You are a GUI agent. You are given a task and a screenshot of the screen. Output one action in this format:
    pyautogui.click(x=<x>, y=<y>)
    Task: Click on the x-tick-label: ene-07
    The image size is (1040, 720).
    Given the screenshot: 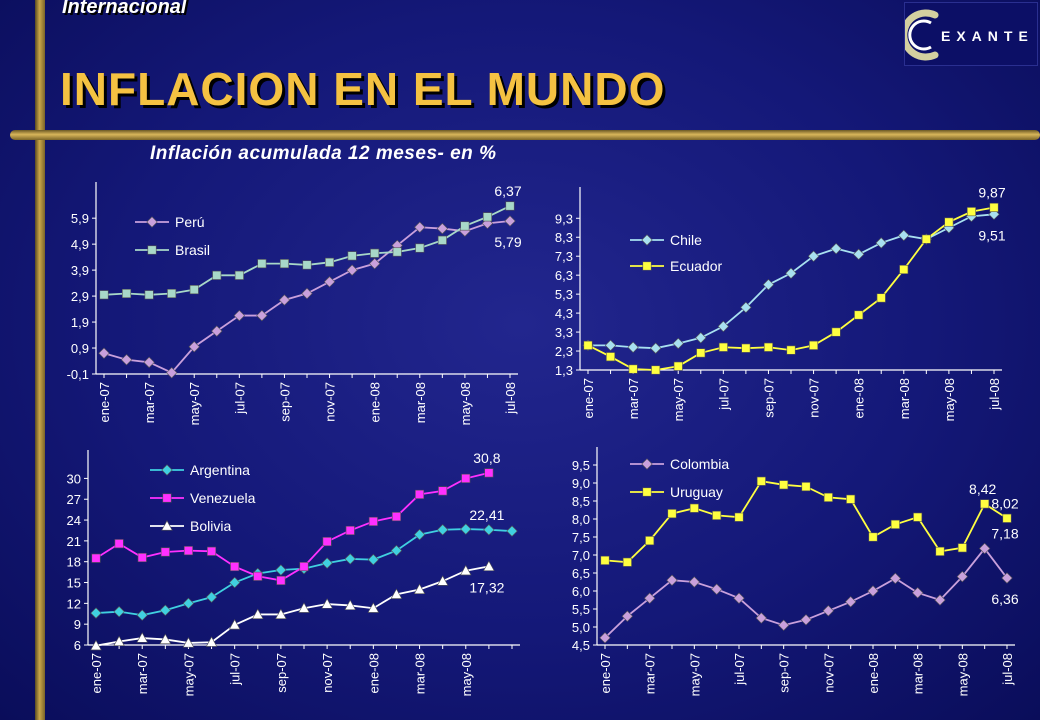 What is the action you would take?
    pyautogui.click(x=588, y=398)
    